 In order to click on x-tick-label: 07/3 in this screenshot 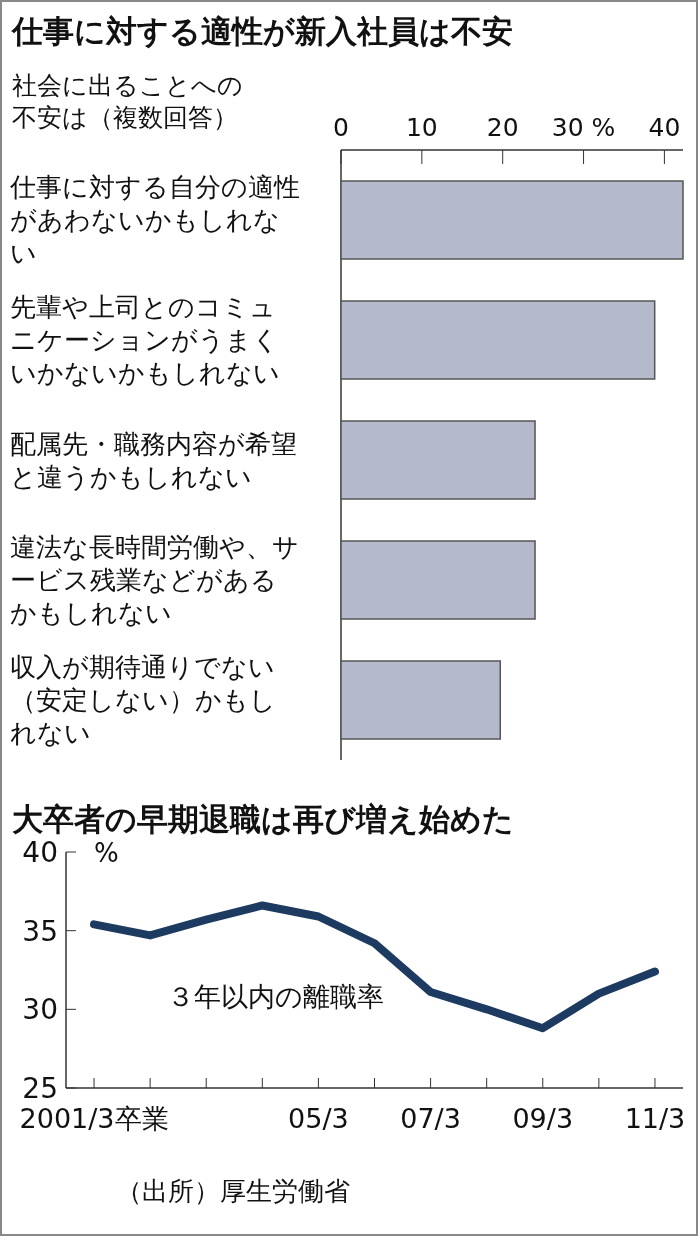, I will do `click(430, 1118)`.